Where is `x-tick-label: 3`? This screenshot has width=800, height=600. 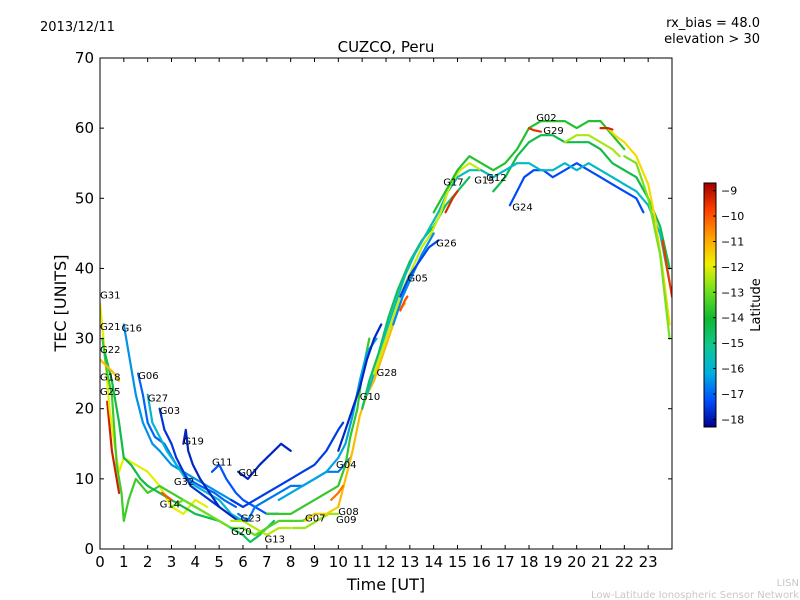
x-tick-label: 3 is located at coordinates (172, 562).